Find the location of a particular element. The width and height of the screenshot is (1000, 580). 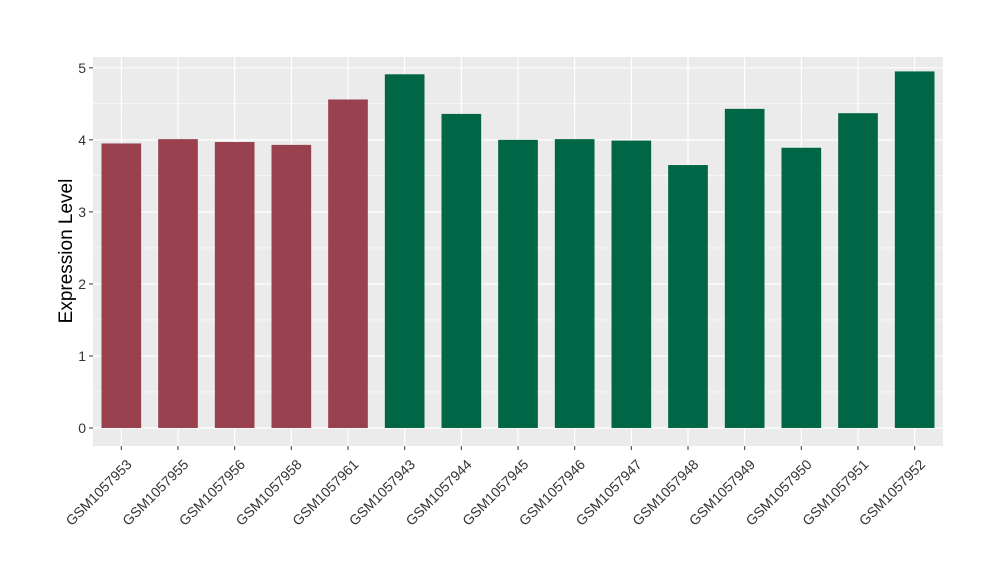

y-tick-label: 5 is located at coordinates (82, 68).